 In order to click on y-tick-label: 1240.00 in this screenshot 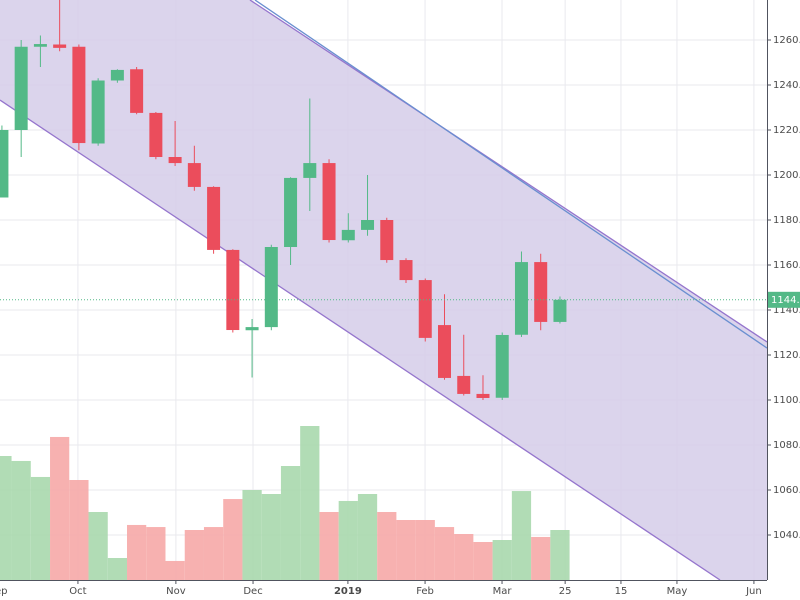, I will do `click(786, 85)`.